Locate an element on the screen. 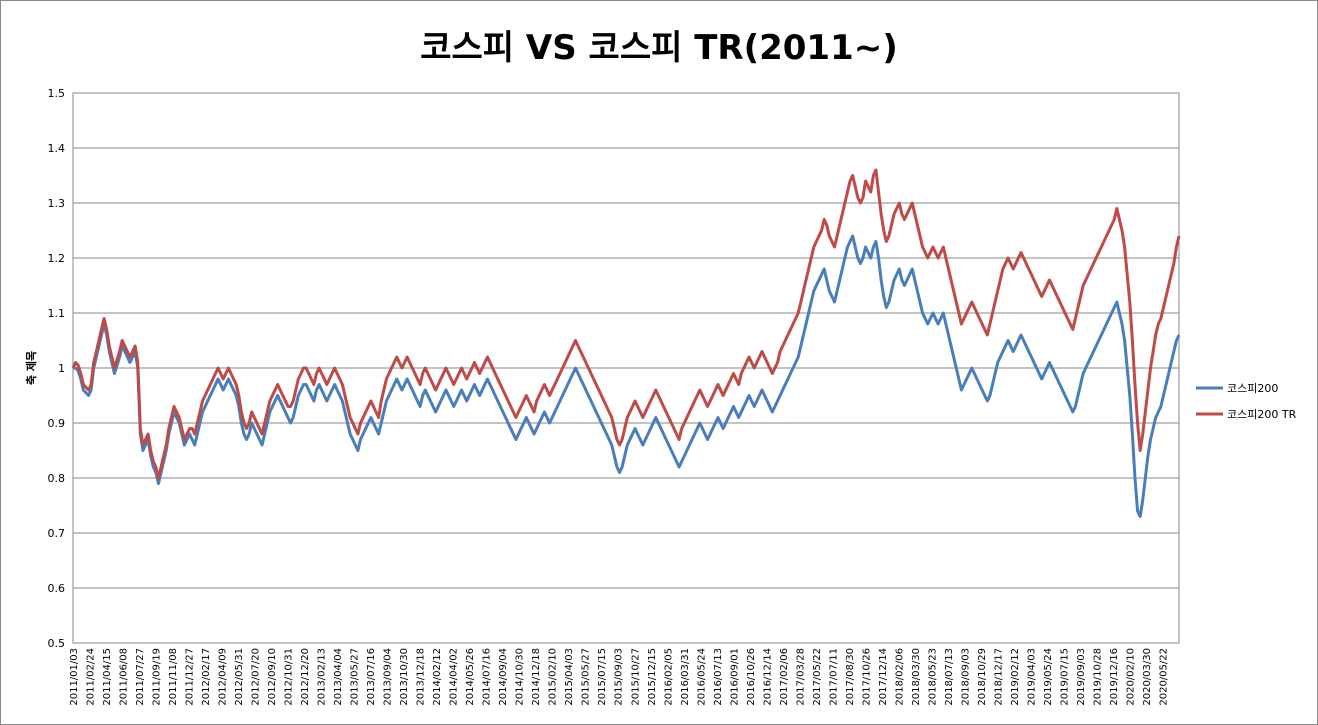 The height and width of the screenshot is (725, 1318). x-tick-label: 2015/04/03 is located at coordinates (569, 677).